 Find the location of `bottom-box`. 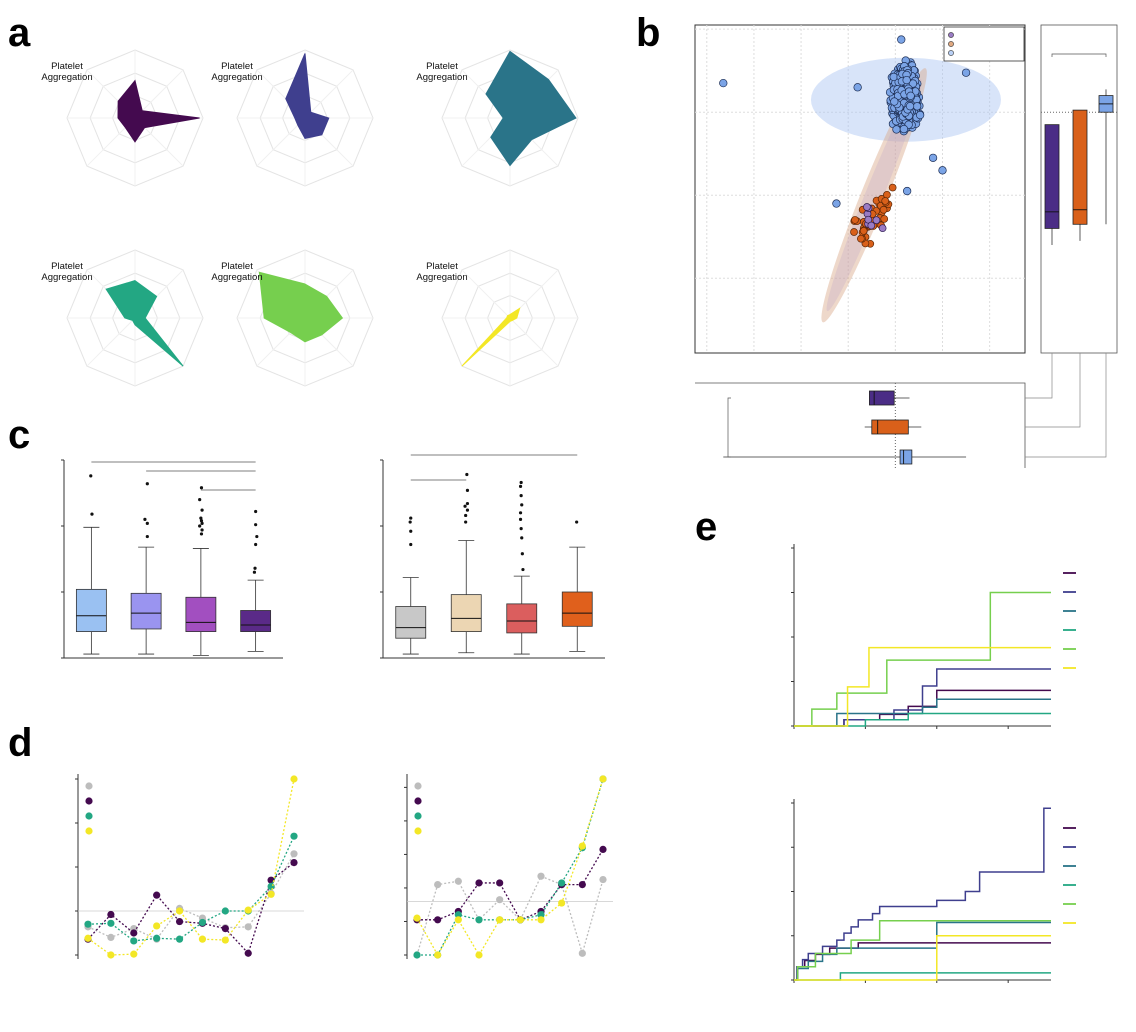

bottom-box is located at coordinates (882, 398).